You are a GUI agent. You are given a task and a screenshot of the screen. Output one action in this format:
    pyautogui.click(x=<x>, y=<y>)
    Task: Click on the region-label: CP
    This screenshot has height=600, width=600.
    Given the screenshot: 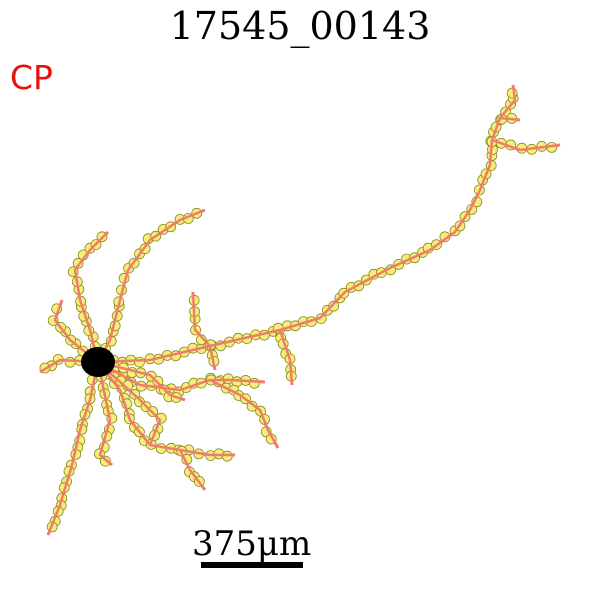 What is the action you would take?
    pyautogui.click(x=31, y=77)
    